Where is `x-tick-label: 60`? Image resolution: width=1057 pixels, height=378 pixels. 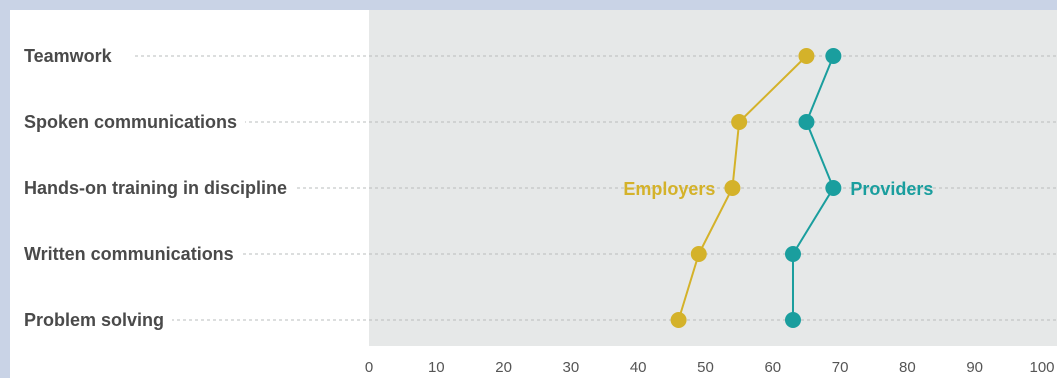 x-tick-label: 60 is located at coordinates (772, 367).